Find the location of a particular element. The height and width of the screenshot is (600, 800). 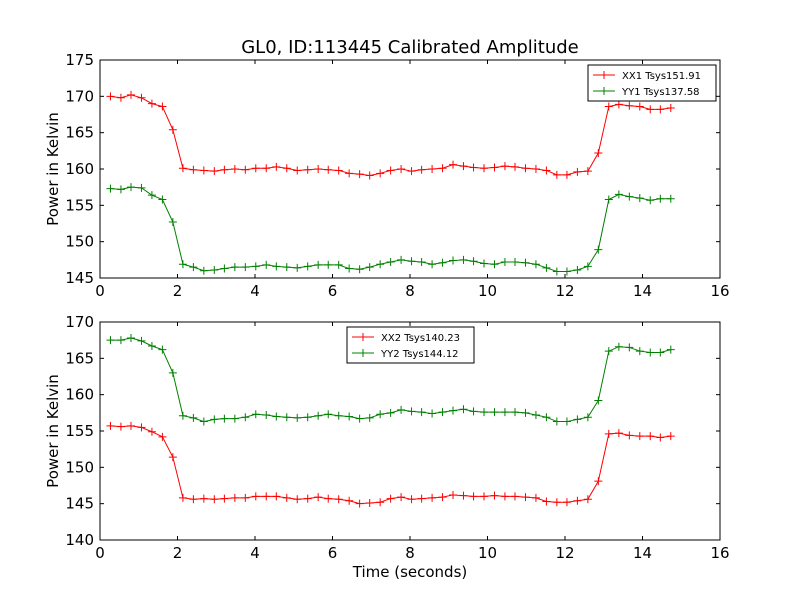

x-tick-label: 8 is located at coordinates (410, 553).